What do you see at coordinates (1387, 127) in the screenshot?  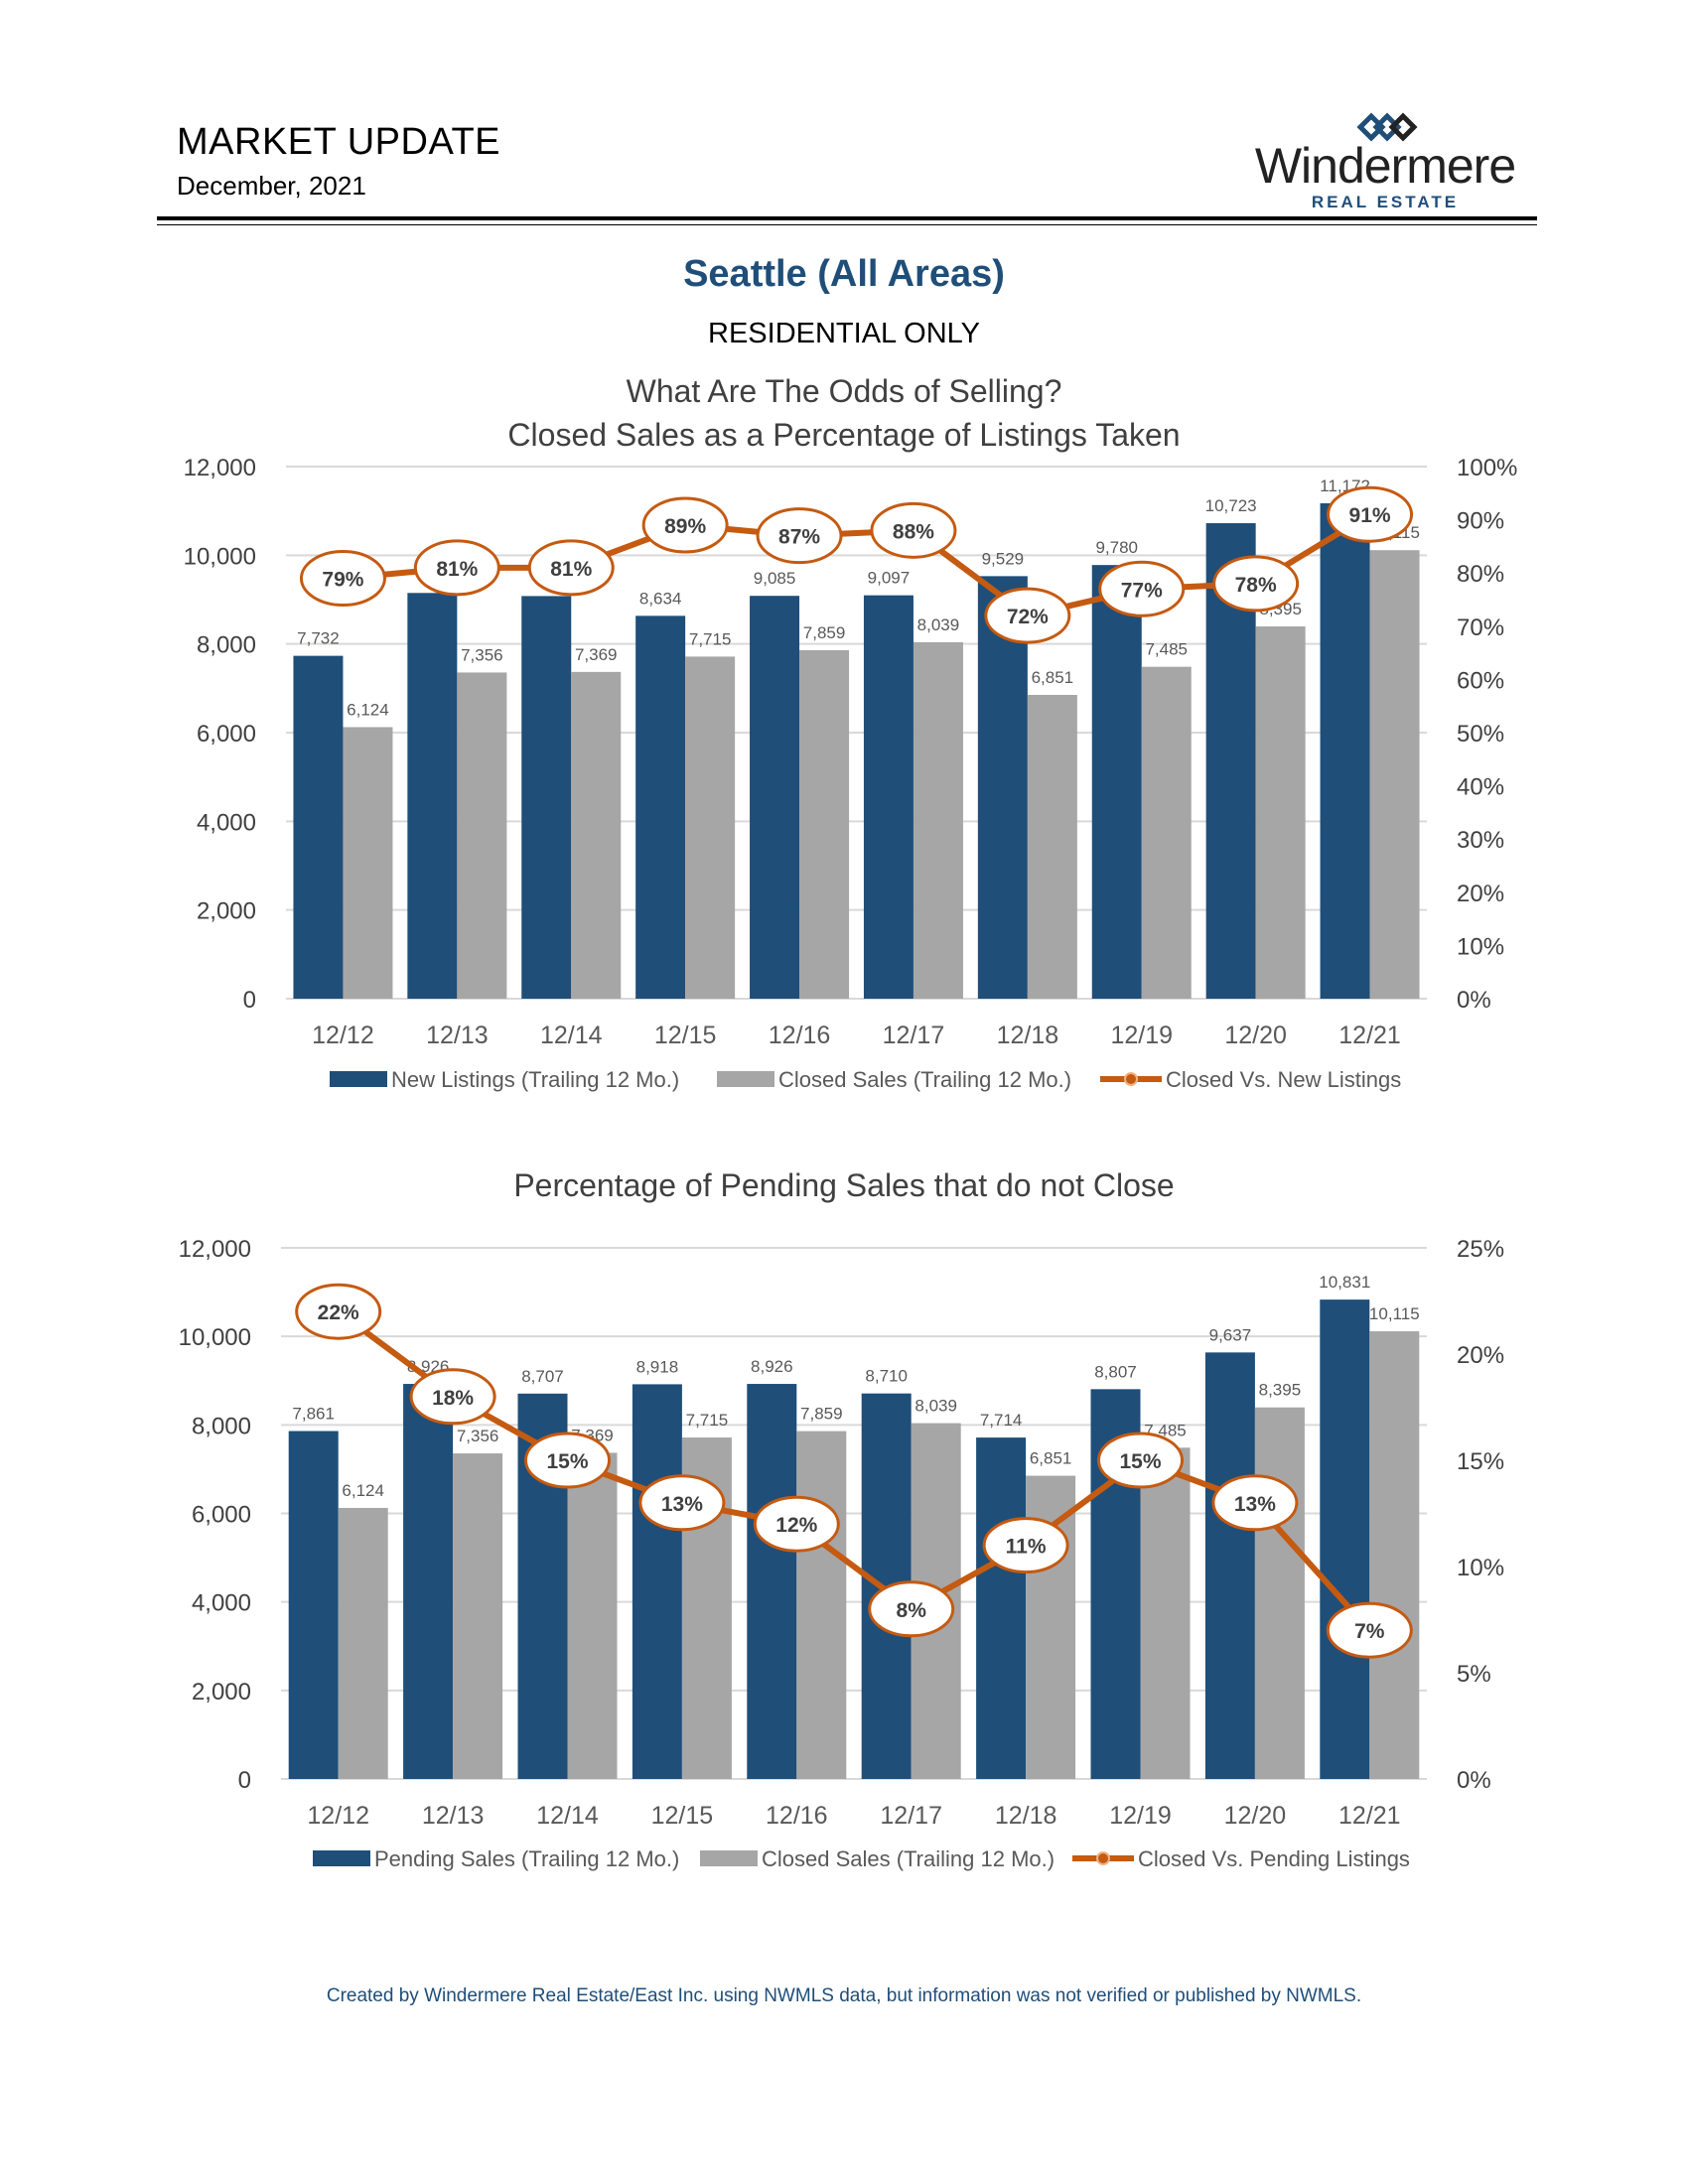 I see `windermere-diamond-icon` at bounding box center [1387, 127].